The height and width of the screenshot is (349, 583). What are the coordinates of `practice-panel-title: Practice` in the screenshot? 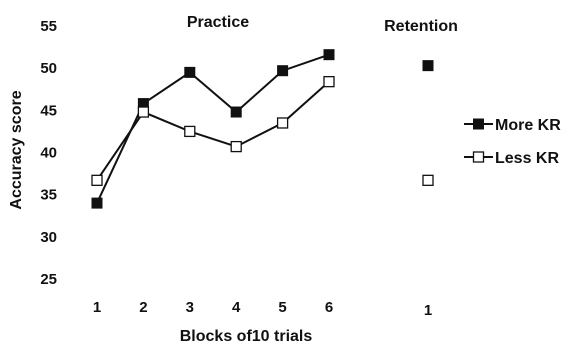 It's located at (218, 22).